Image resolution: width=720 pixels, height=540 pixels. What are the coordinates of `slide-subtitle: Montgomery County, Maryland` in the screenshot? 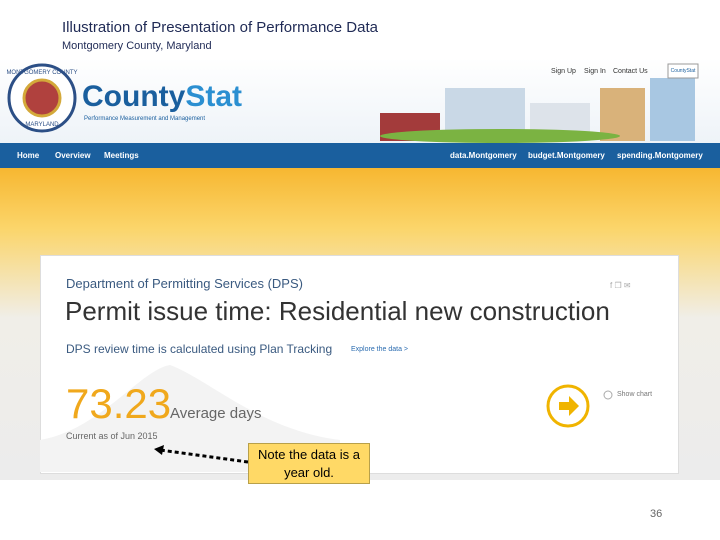 It's located at (137, 46).